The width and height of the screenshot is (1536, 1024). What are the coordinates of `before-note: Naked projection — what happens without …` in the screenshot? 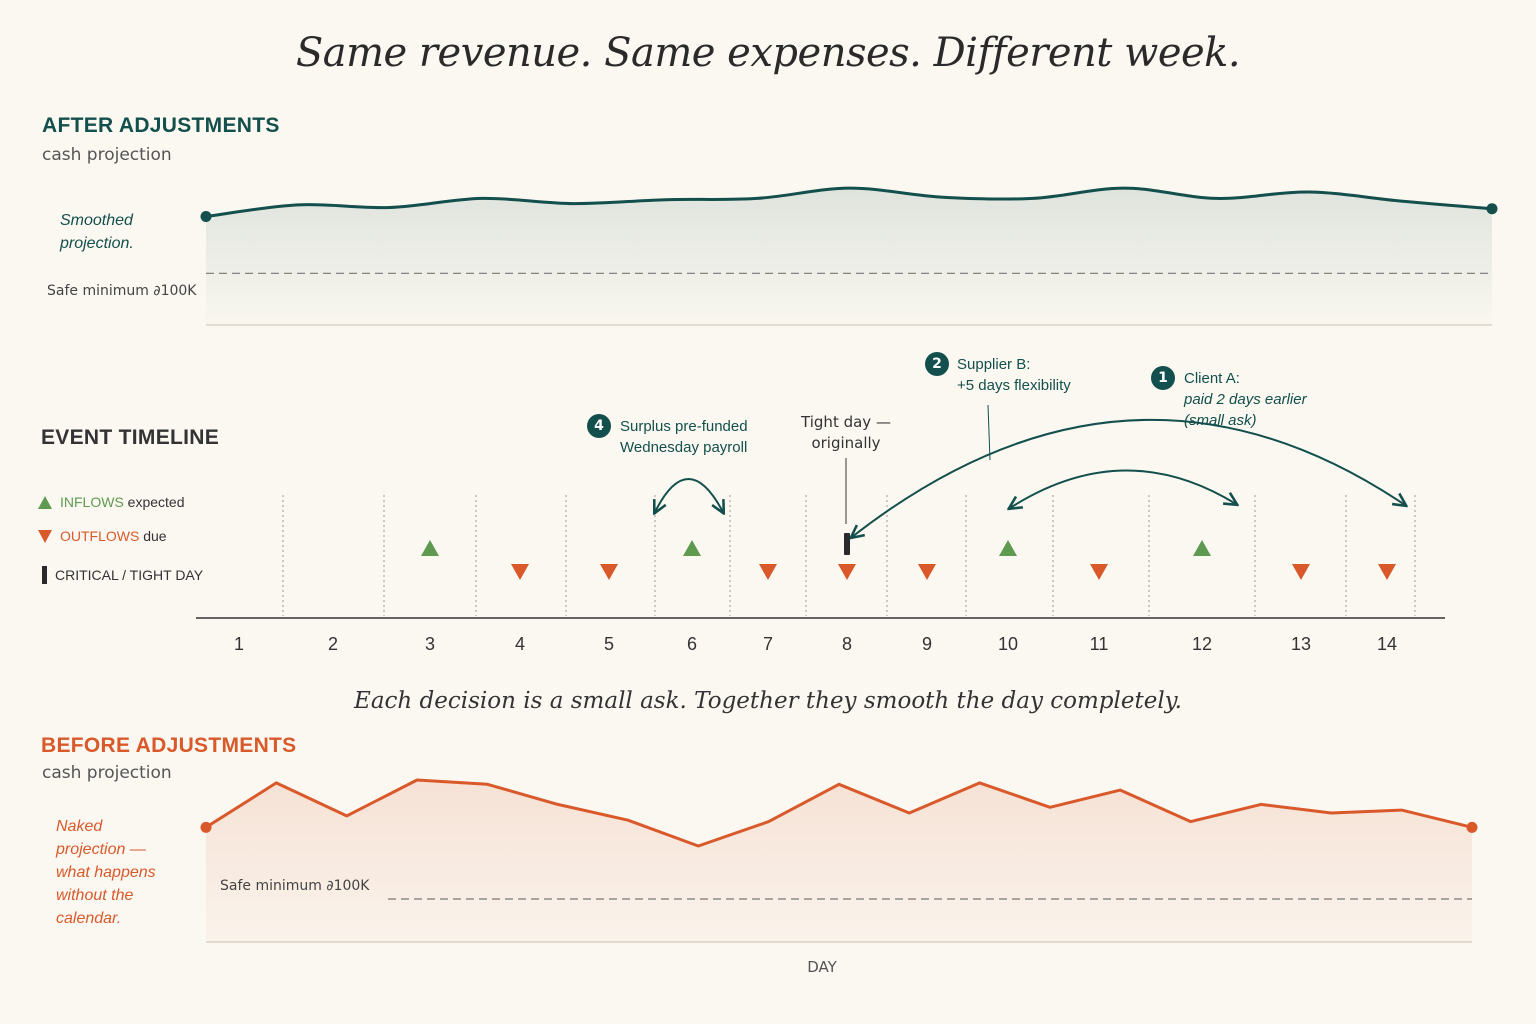 It's located at (106, 872).